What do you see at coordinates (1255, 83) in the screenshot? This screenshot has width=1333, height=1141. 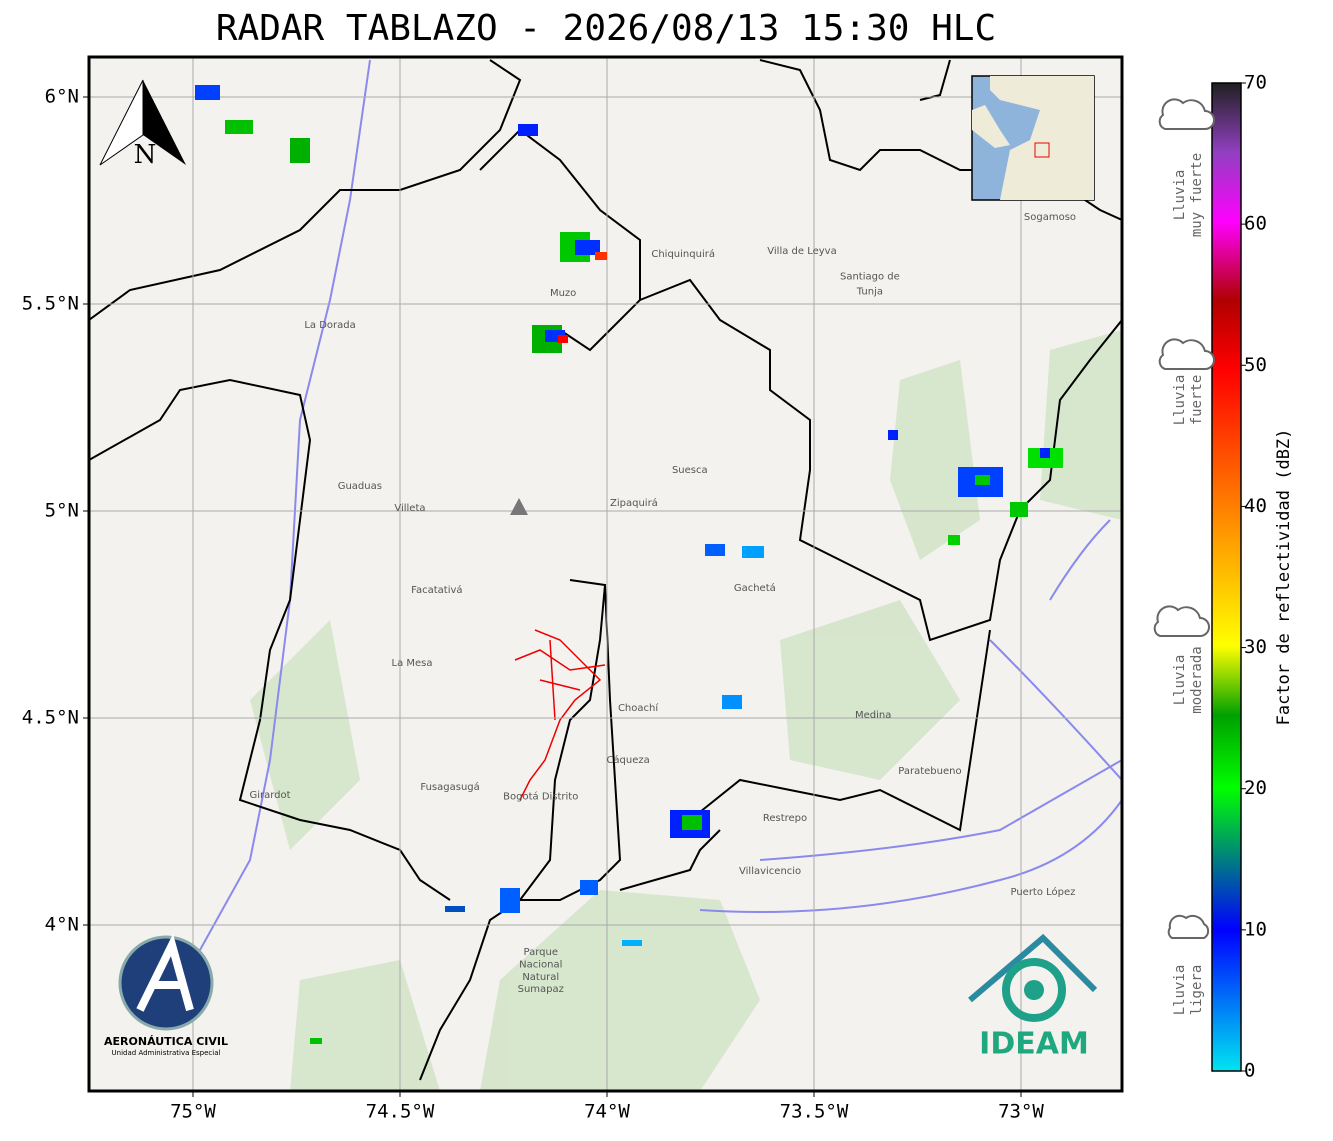 I see `colorbar-tick-label: 70` at bounding box center [1255, 83].